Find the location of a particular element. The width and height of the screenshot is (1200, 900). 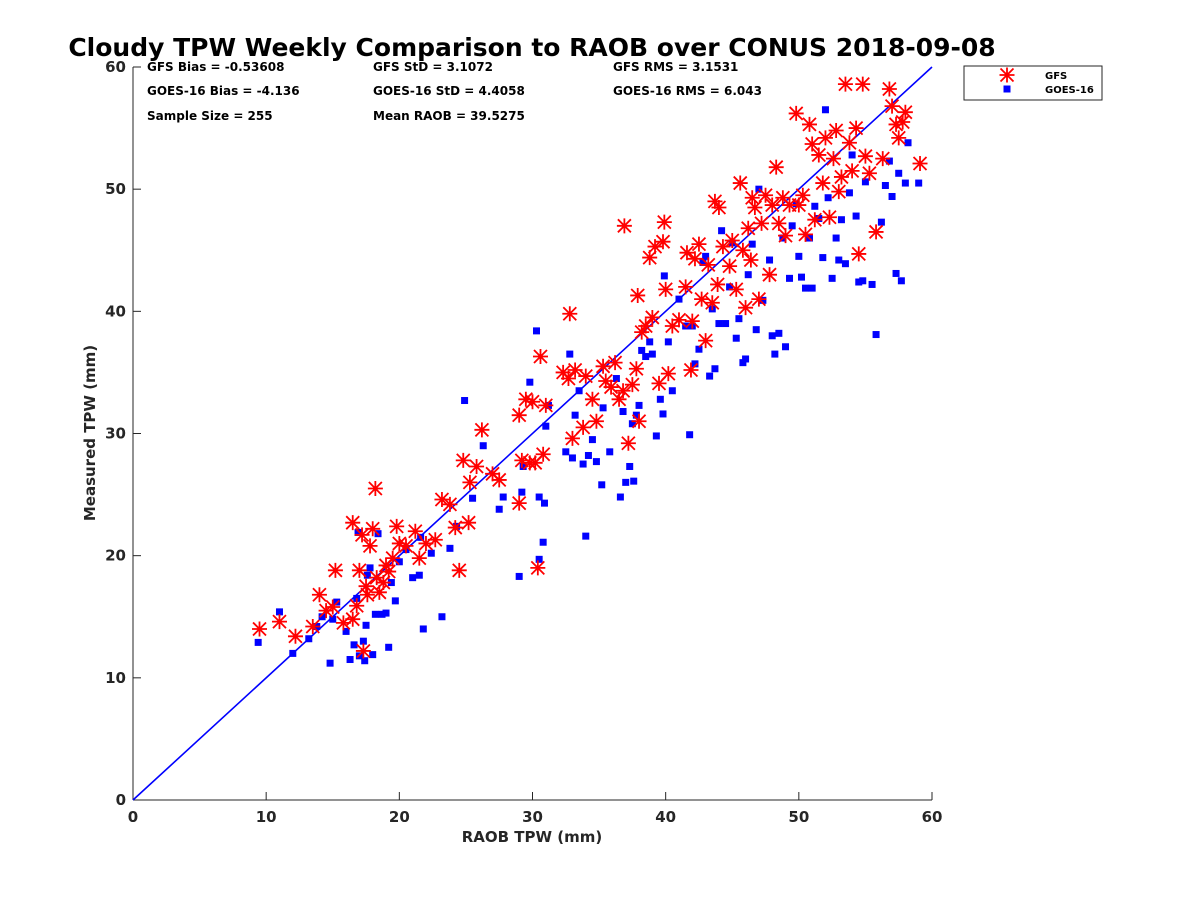

stat-gfs-rms: GFS RMS = 3.1531 is located at coordinates (675, 67).